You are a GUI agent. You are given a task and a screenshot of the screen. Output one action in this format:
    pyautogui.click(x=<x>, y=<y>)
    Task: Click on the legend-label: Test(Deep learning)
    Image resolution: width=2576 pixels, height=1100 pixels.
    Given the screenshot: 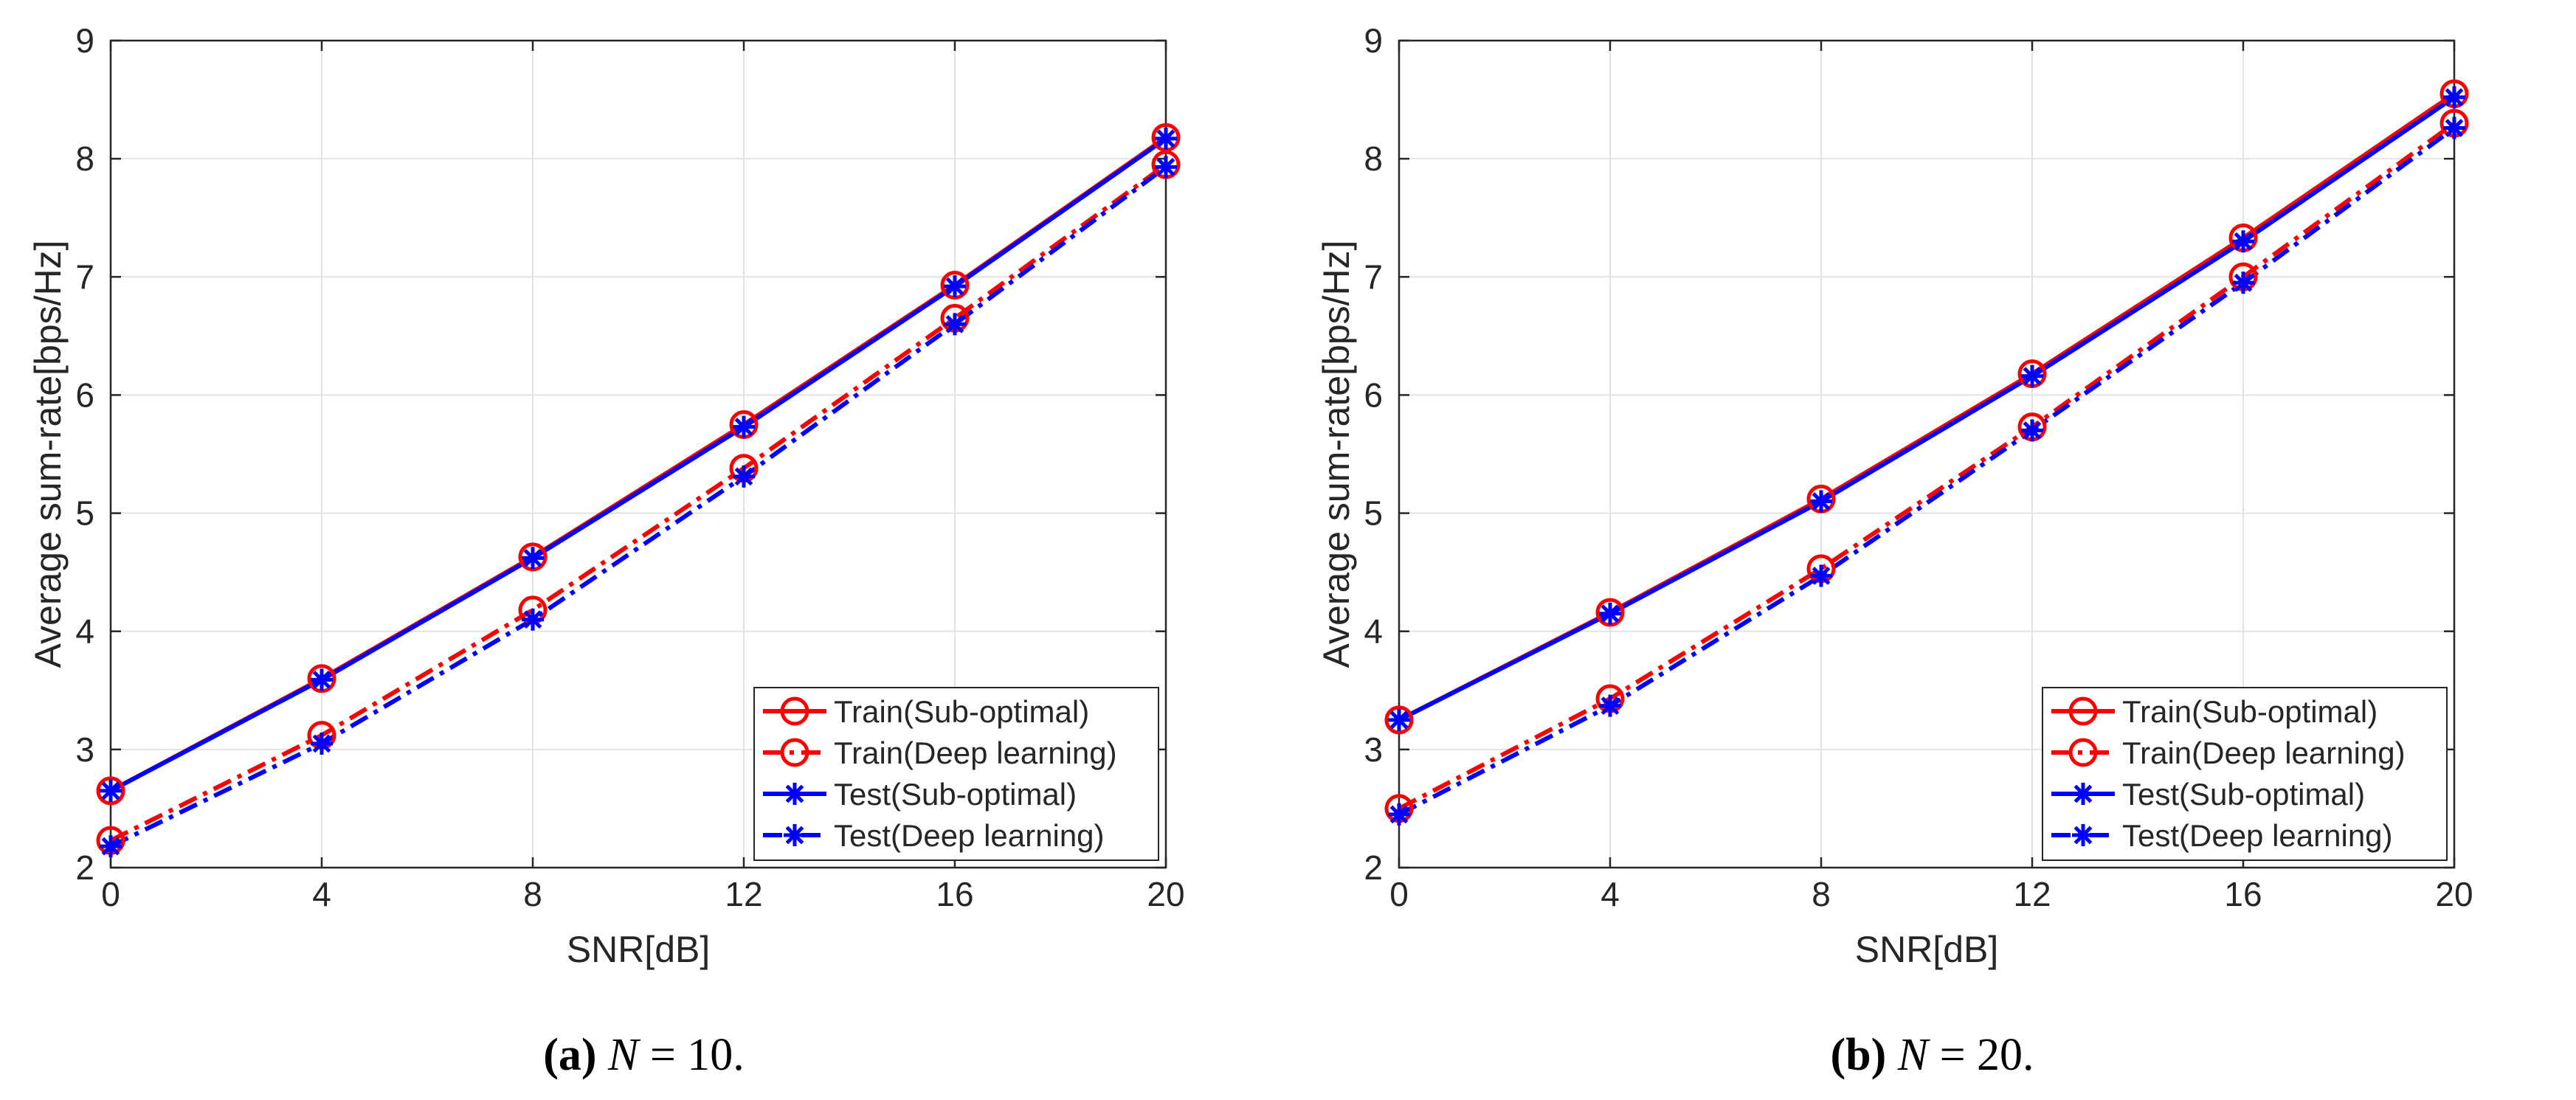 What is the action you would take?
    pyautogui.click(x=969, y=835)
    